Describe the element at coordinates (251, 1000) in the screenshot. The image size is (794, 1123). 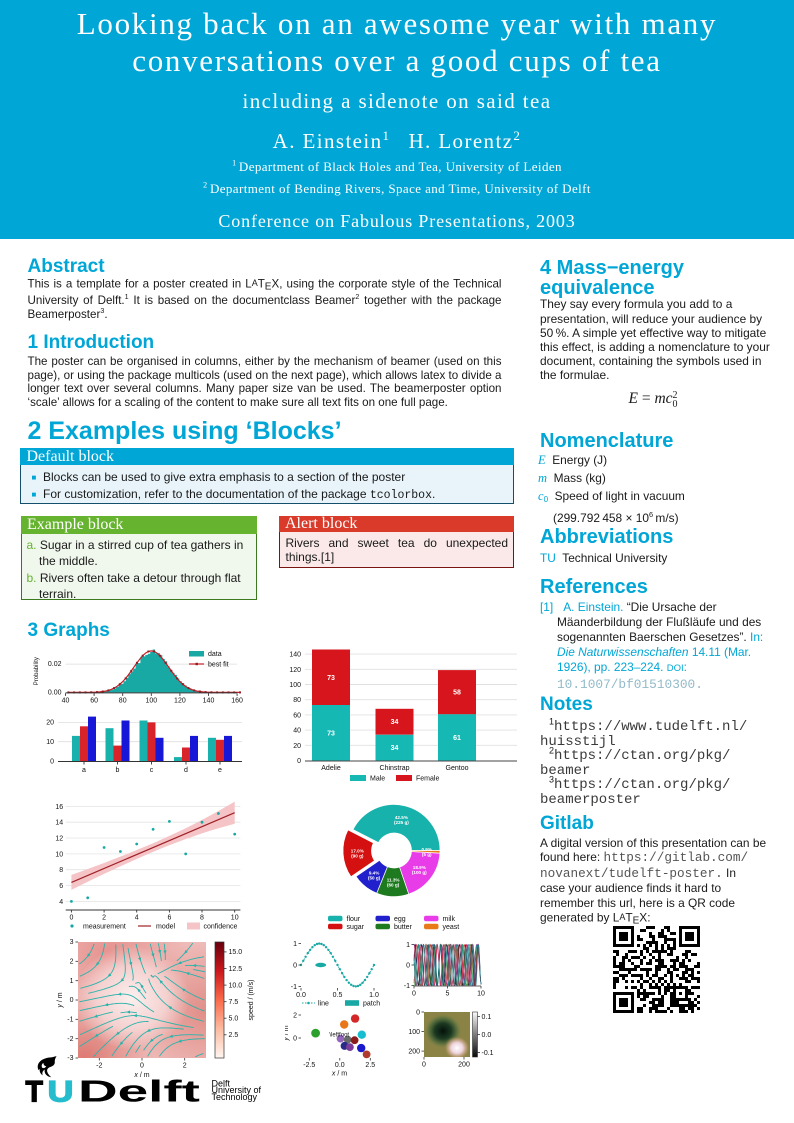
I see `svg-text: speed / (m/s)` at that location.